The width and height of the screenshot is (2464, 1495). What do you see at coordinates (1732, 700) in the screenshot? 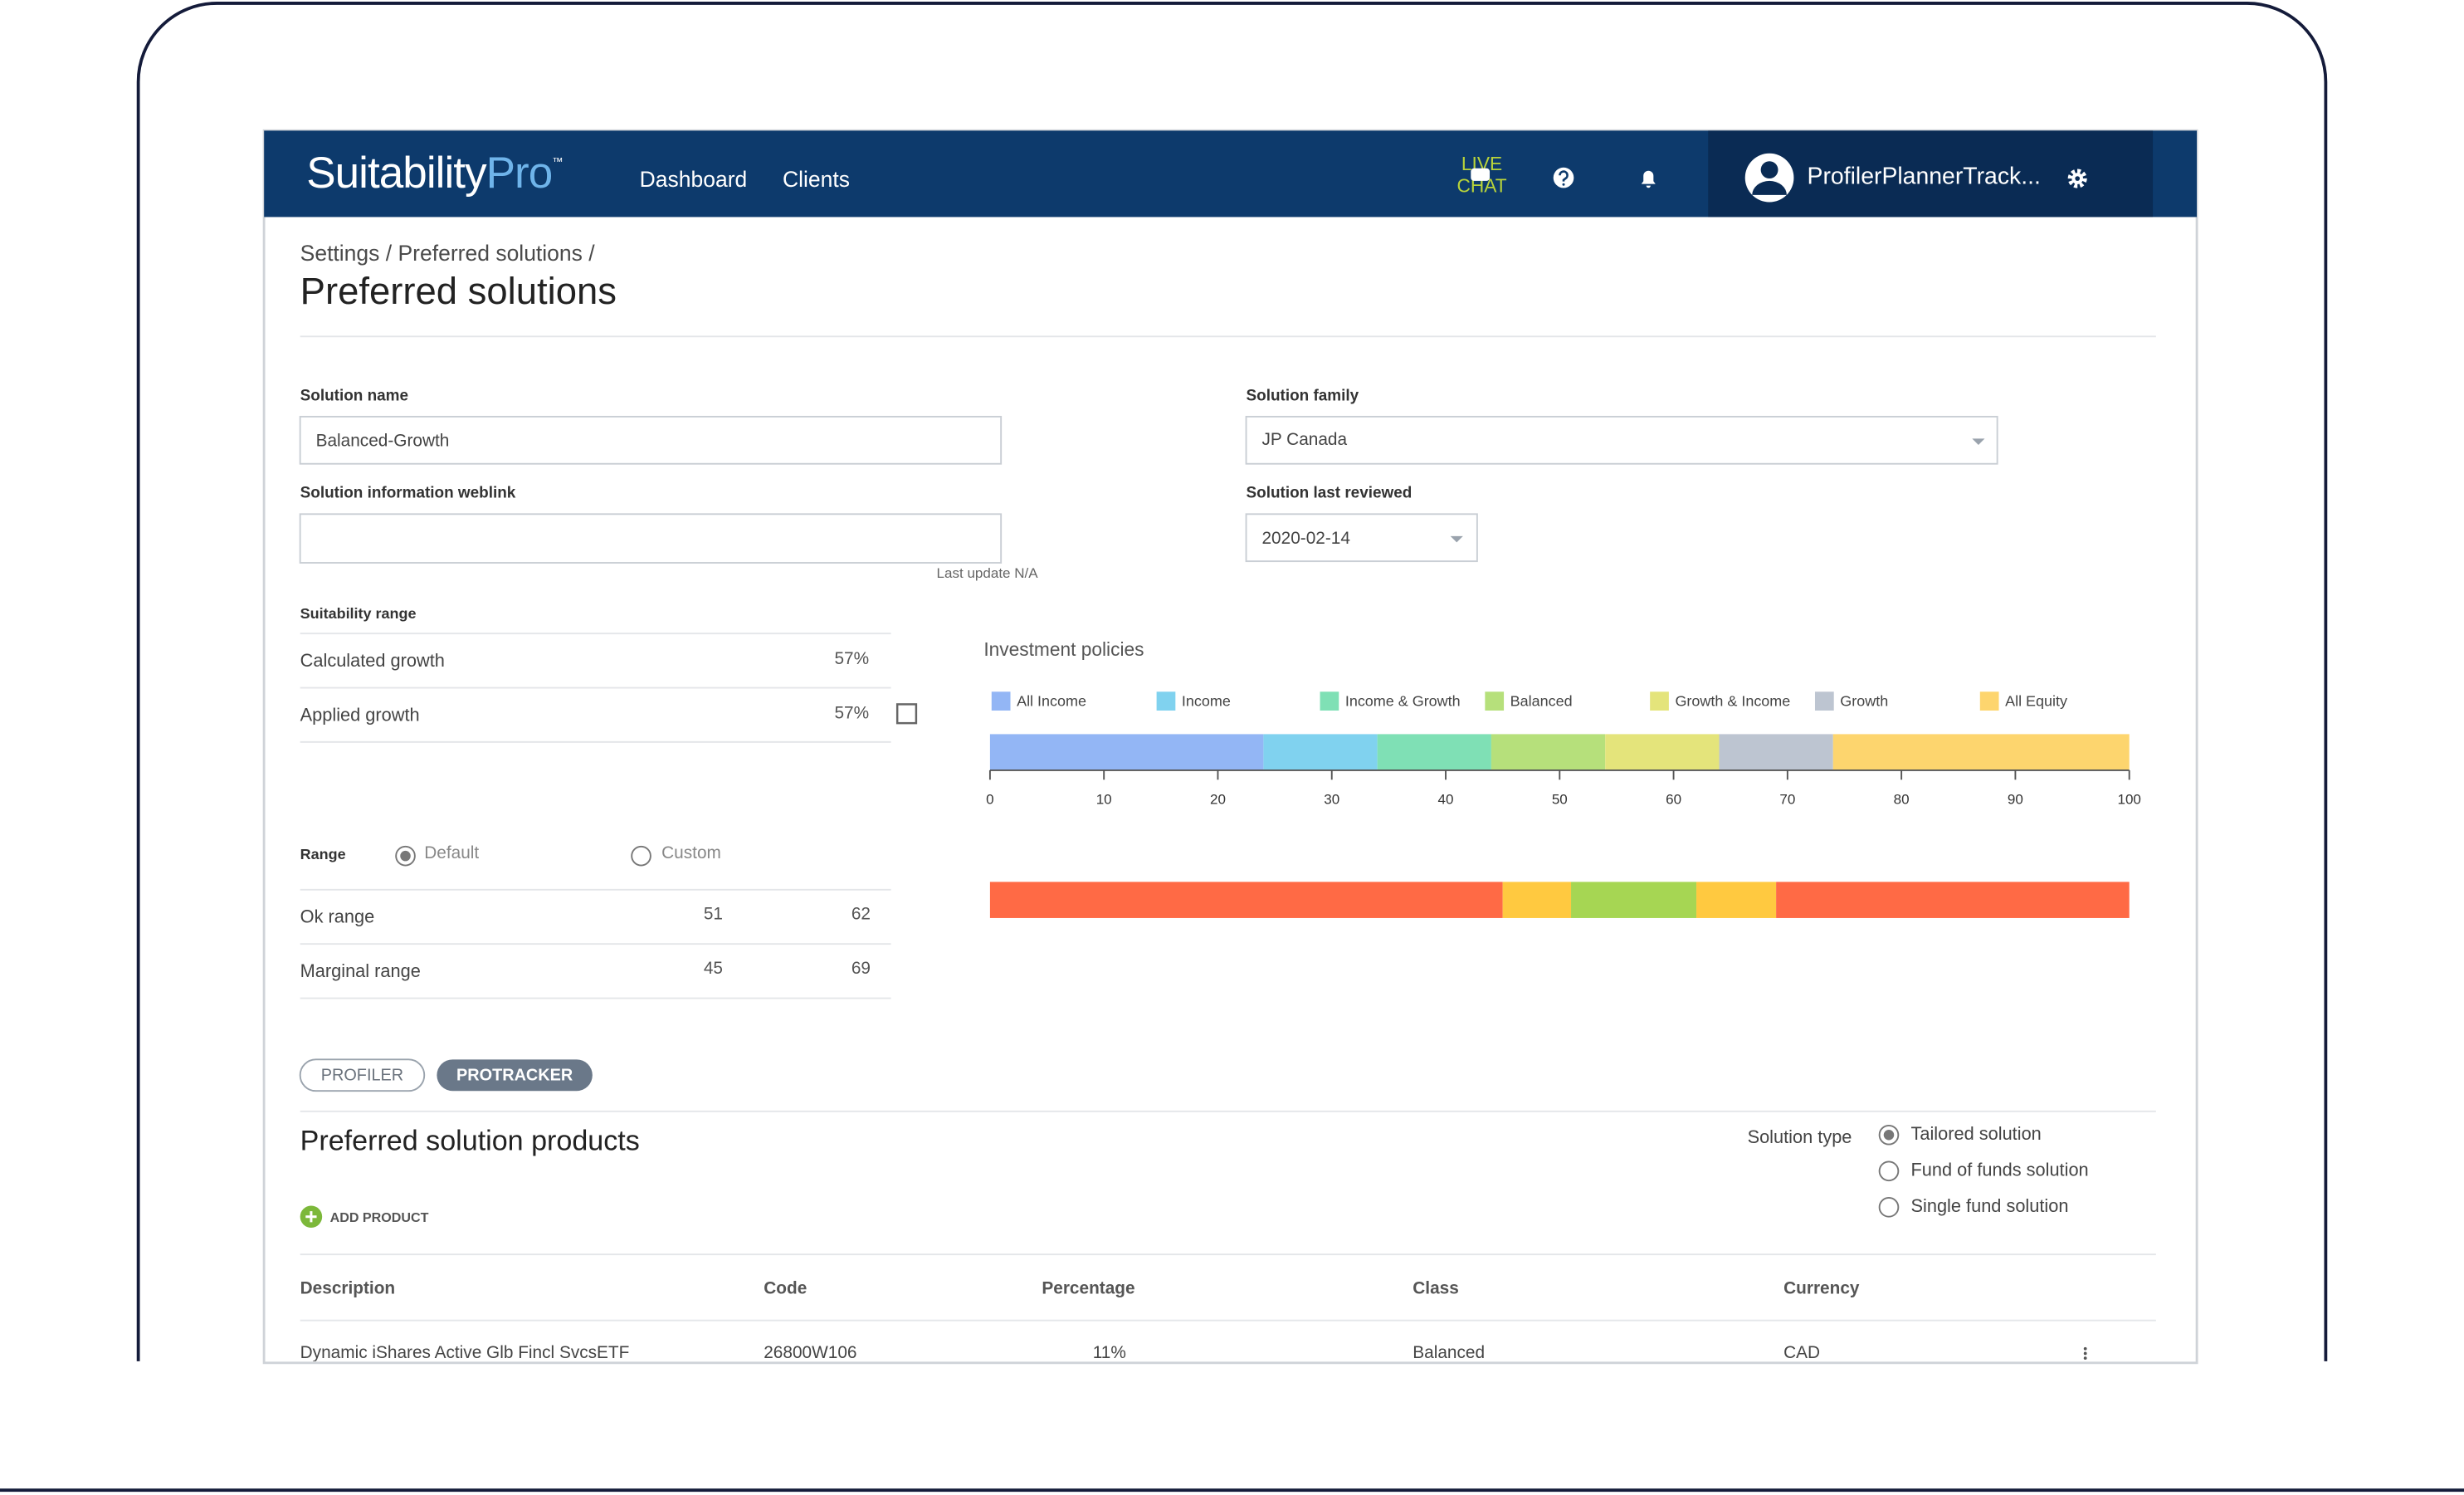
I see `legend-label: Growth & Income` at bounding box center [1732, 700].